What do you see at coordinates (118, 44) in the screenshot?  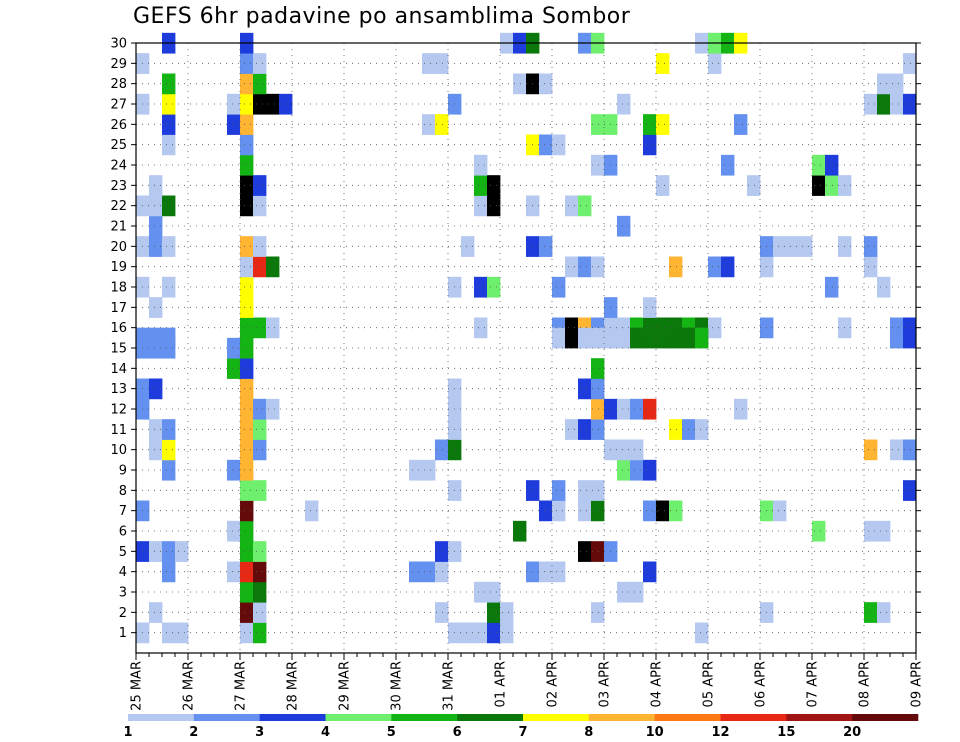 I see `y-tick-label: 30` at bounding box center [118, 44].